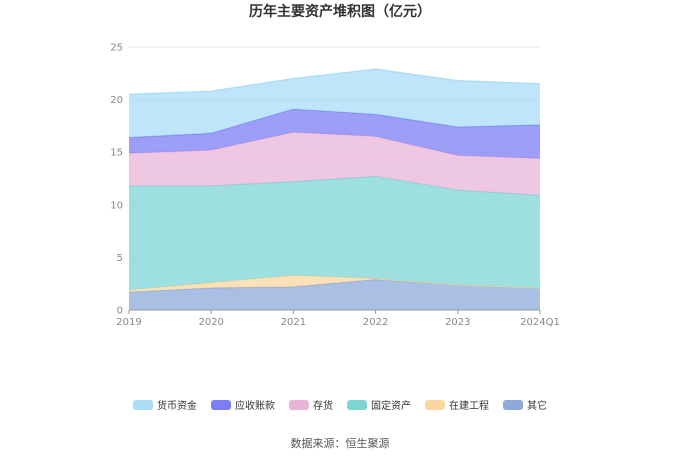 The image size is (680, 460). Describe the element at coordinates (116, 153) in the screenshot. I see `y-tick-label: 15` at that location.